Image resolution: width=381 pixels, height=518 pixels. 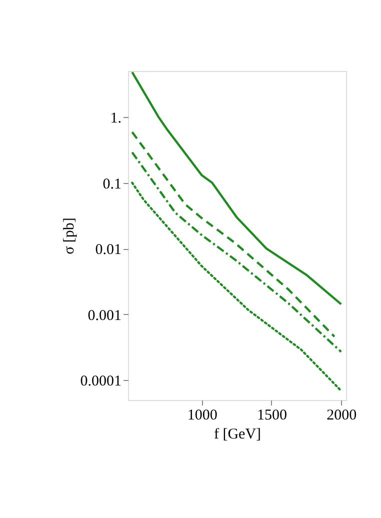 What do you see at coordinates (112, 184) in the screenshot?
I see `y-tick-label: 0.1` at bounding box center [112, 184].